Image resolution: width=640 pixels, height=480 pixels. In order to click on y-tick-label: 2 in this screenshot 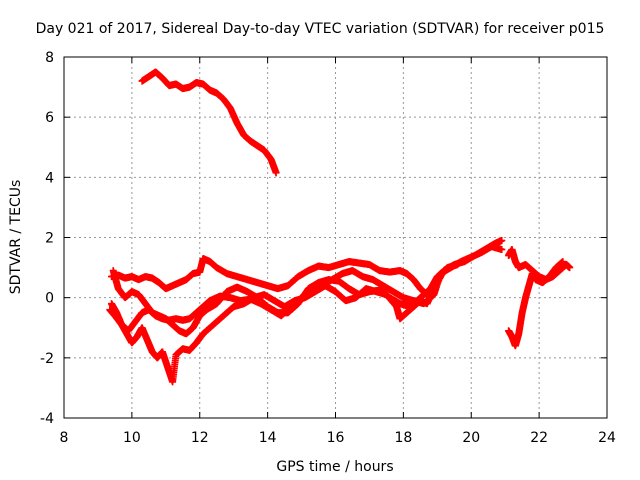, I will do `click(49, 239)`.